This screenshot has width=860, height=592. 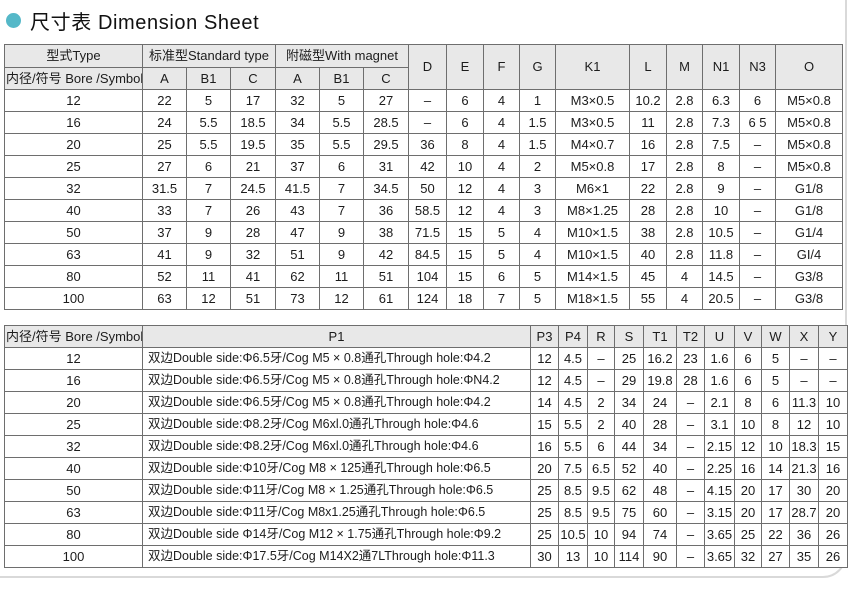 What do you see at coordinates (648, 188) in the screenshot?
I see `value-cell: 22` at bounding box center [648, 188].